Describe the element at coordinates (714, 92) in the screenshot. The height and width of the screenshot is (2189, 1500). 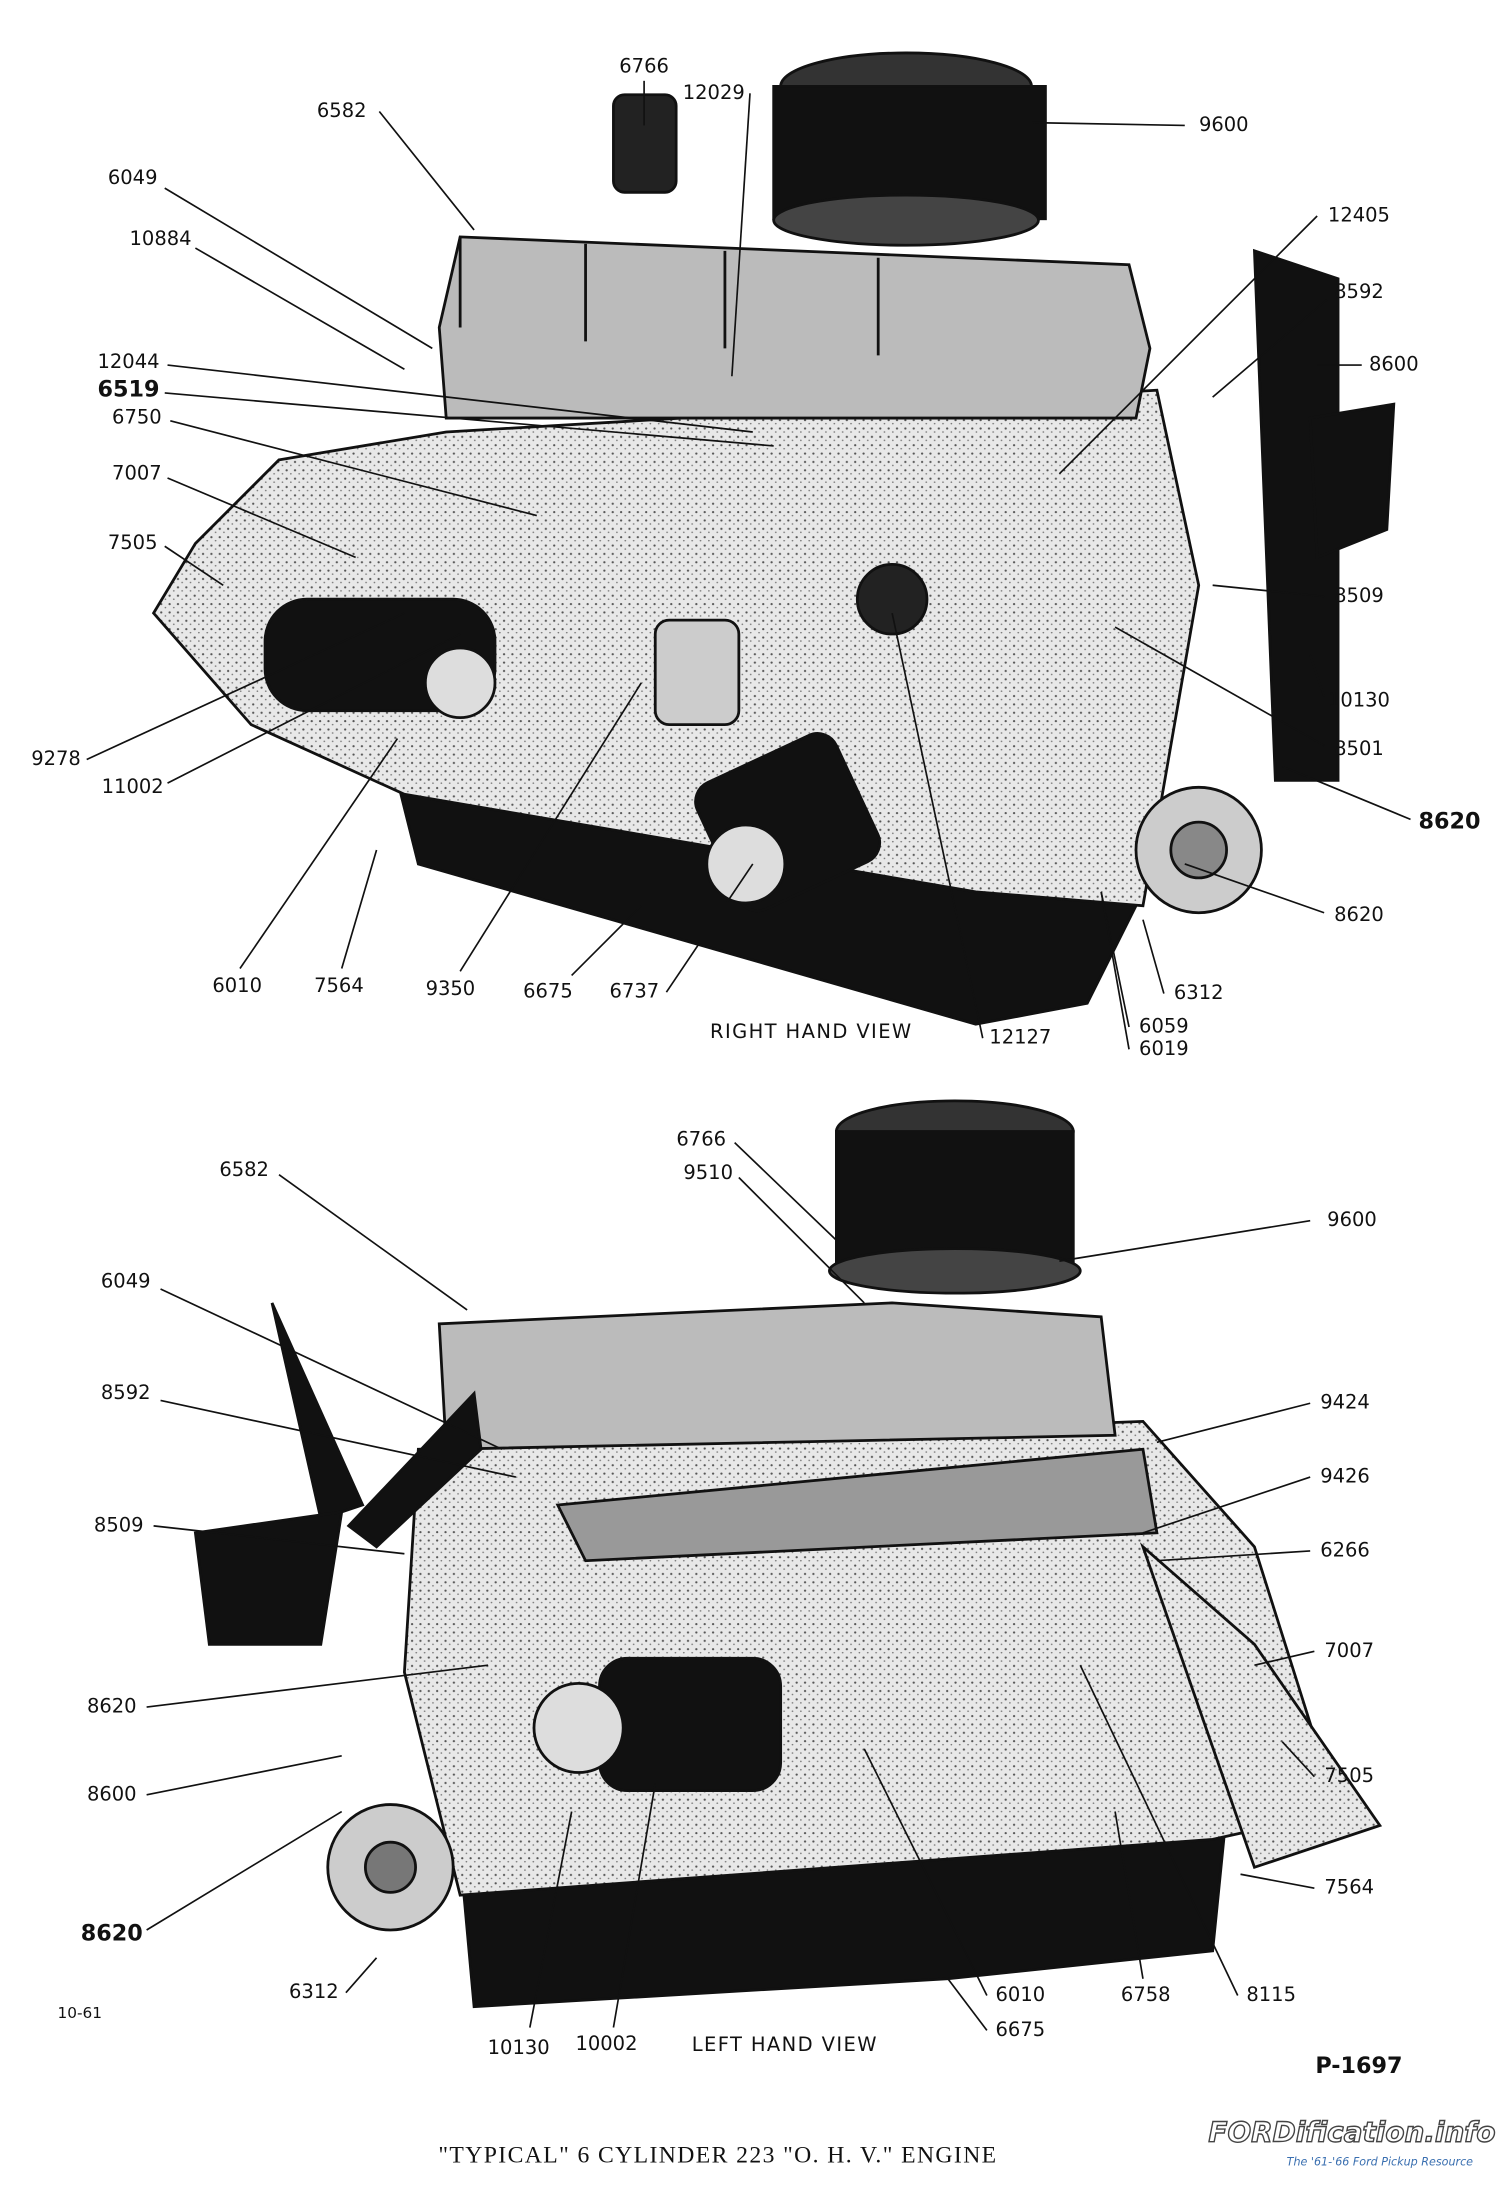
I see `part-number: 12029` at that location.